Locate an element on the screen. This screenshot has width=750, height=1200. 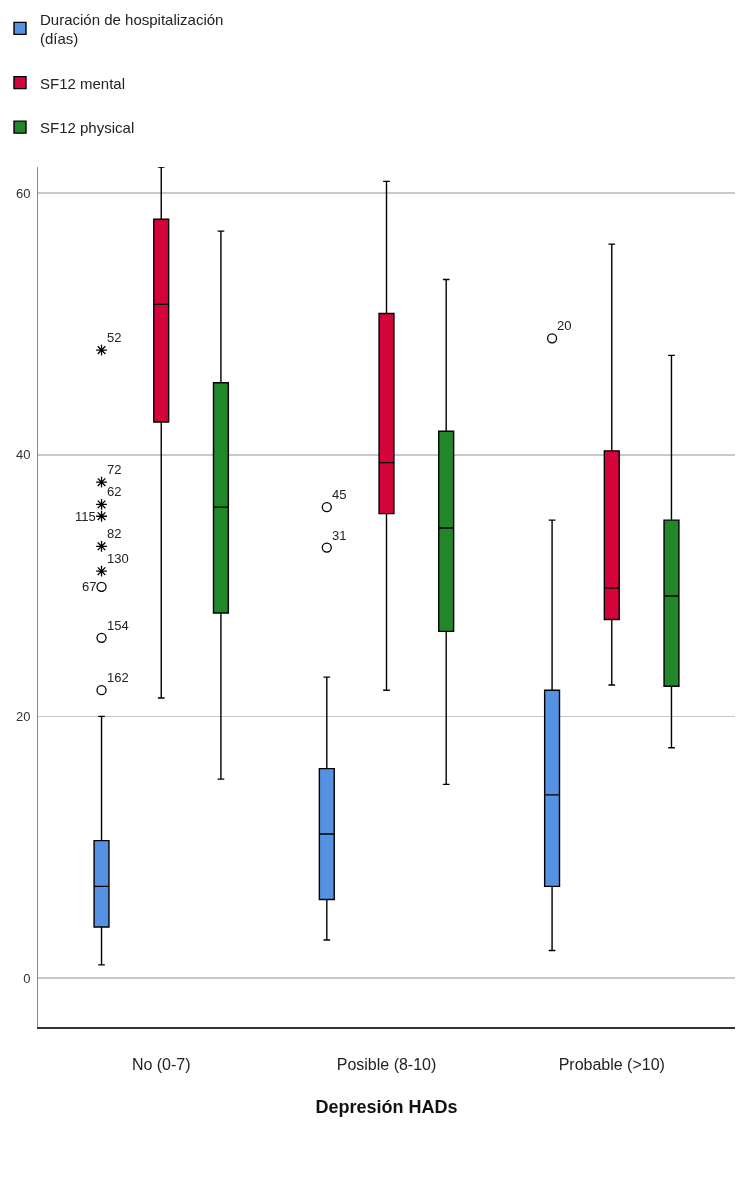
y-tick-label: 20 is located at coordinates (23, 716).